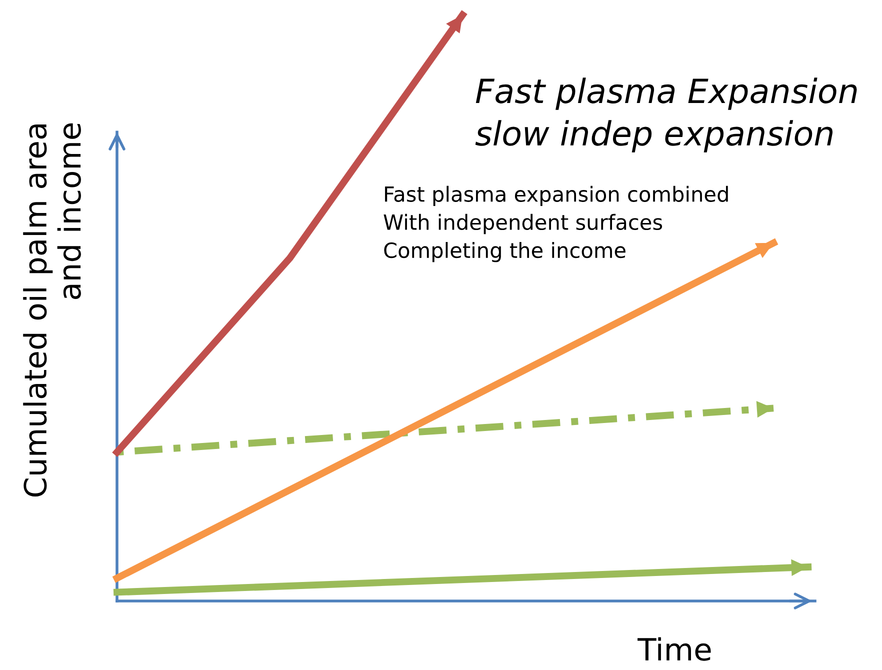  Describe the element at coordinates (556, 224) in the screenshot. I see `annotation: Fast plasma expansion combined With independent surfaces Completing the income` at that location.